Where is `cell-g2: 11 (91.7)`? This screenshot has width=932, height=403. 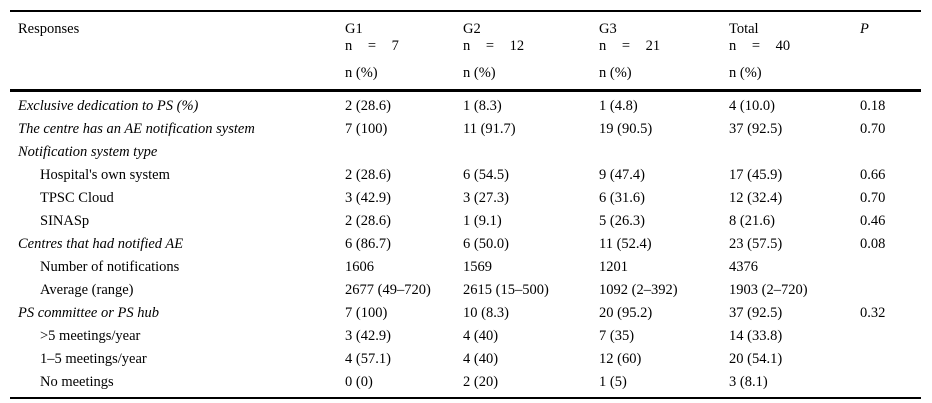 cell-g2: 11 (91.7) is located at coordinates (489, 129).